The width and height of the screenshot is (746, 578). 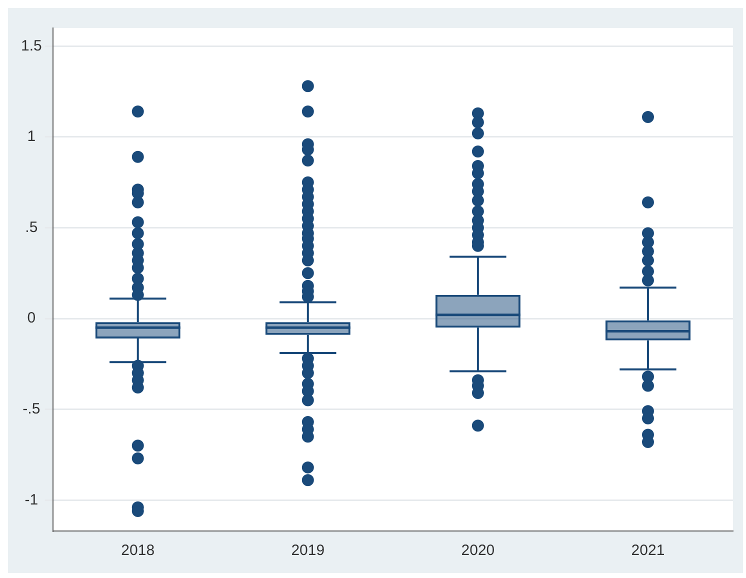 I want to click on y-tick-label: 1.5, so click(x=31, y=45).